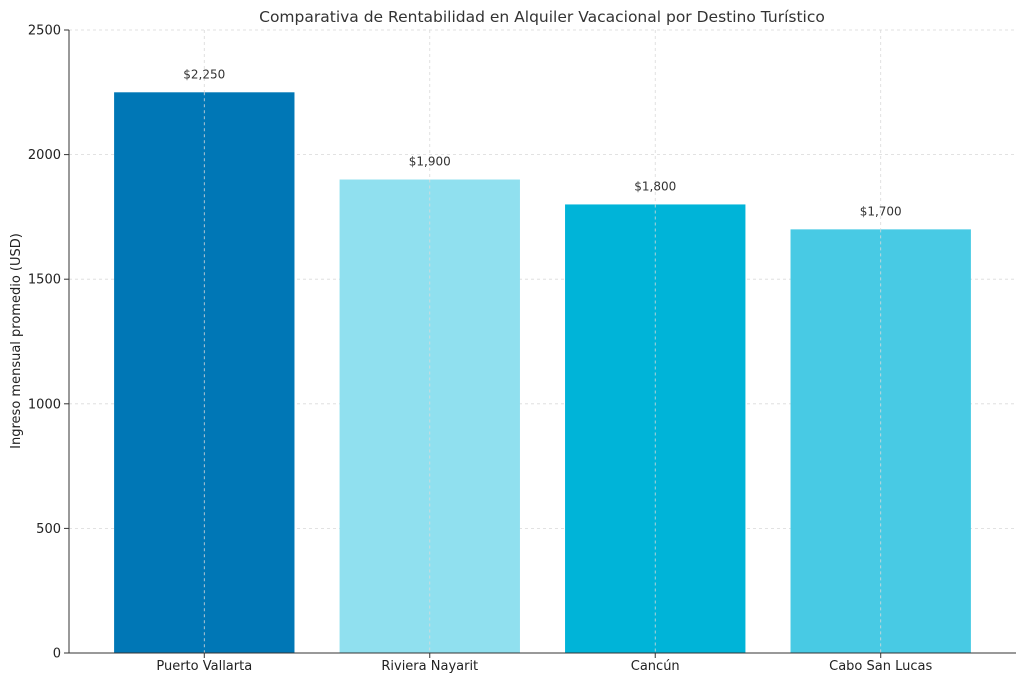 The width and height of the screenshot is (1024, 680). Describe the element at coordinates (204, 373) in the screenshot. I see `bar-puerto-vallarta` at that location.